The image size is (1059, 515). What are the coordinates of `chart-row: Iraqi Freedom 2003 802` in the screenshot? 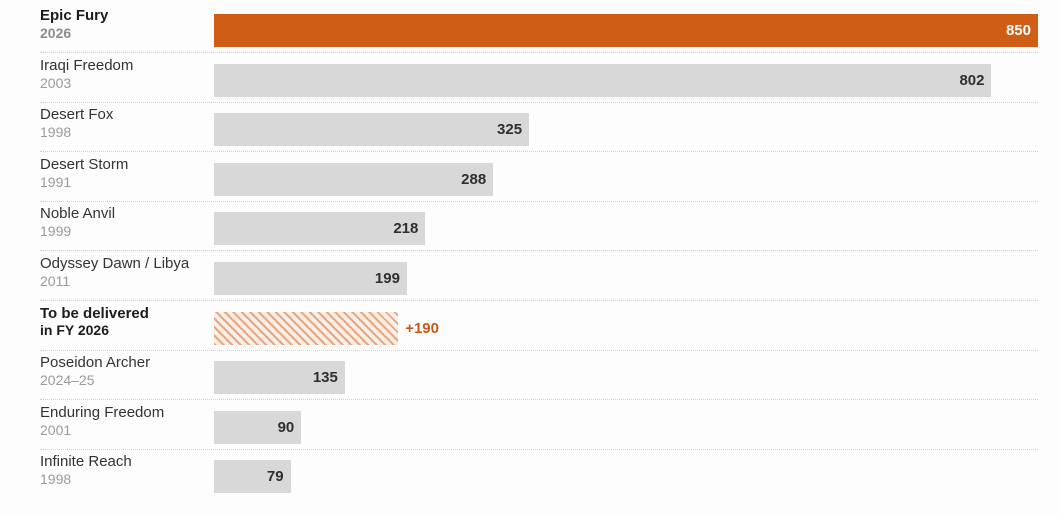 It's located at (539, 78).